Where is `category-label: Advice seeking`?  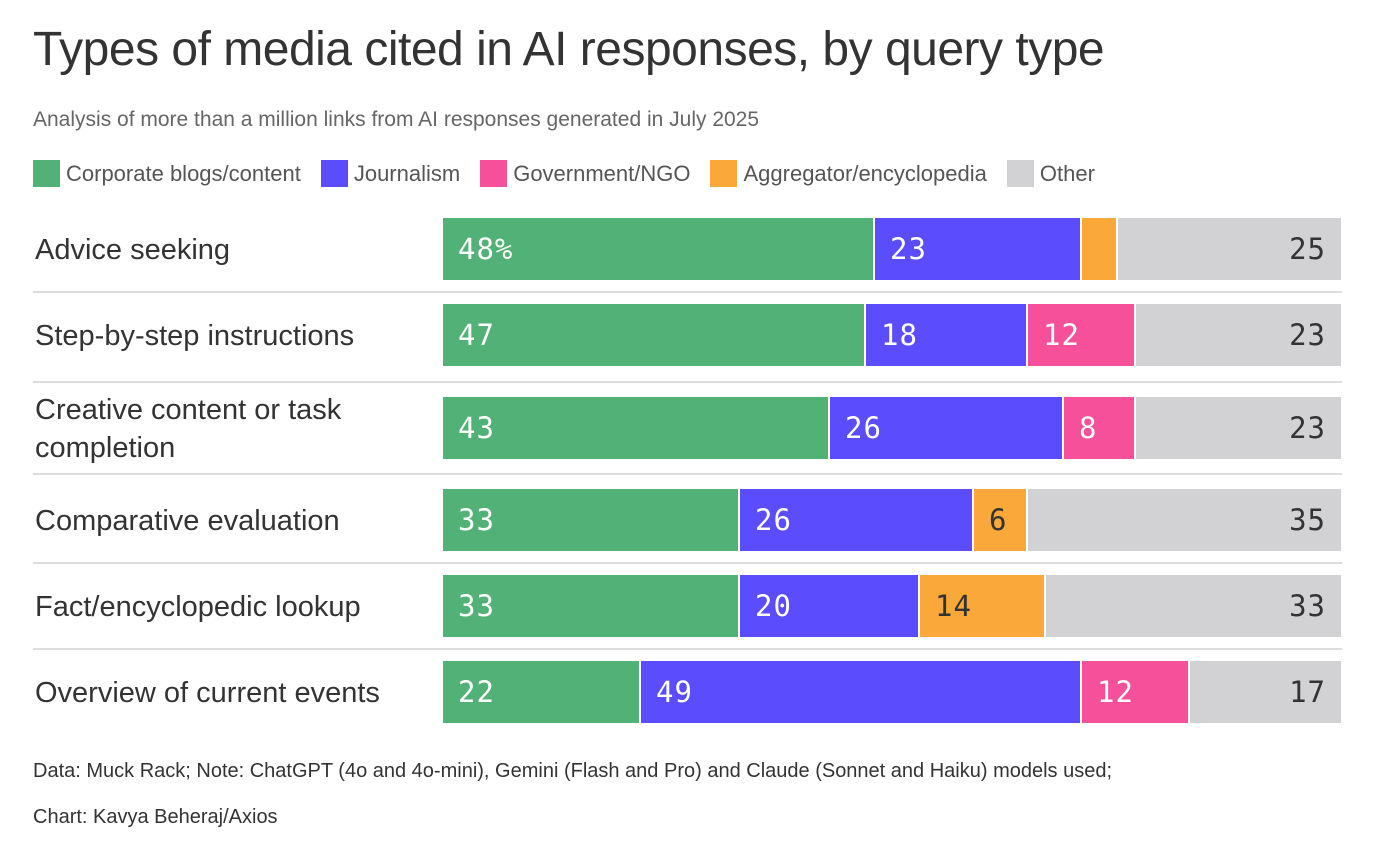 category-label: Advice seeking is located at coordinates (132, 250).